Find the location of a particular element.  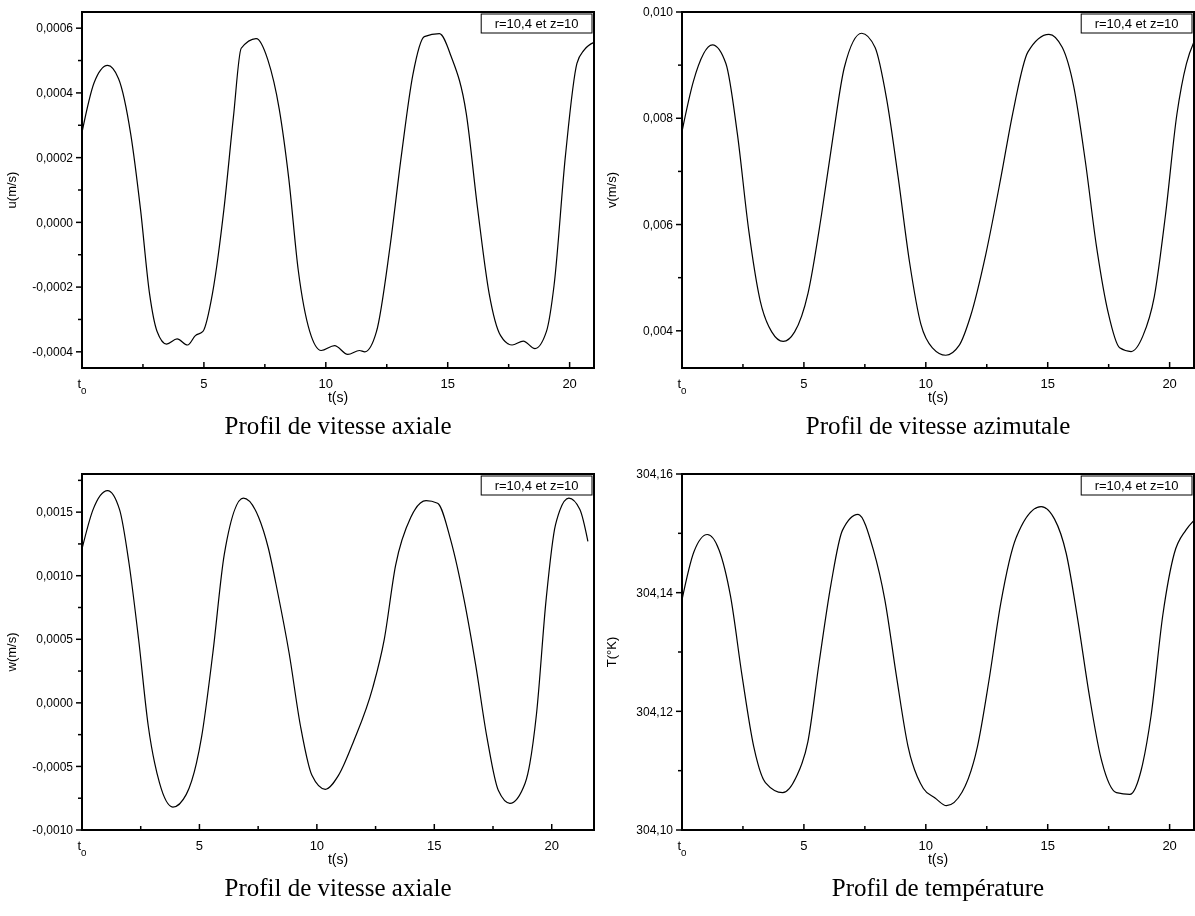

y-tick-label: -0,0010 is located at coordinates (53, 830).